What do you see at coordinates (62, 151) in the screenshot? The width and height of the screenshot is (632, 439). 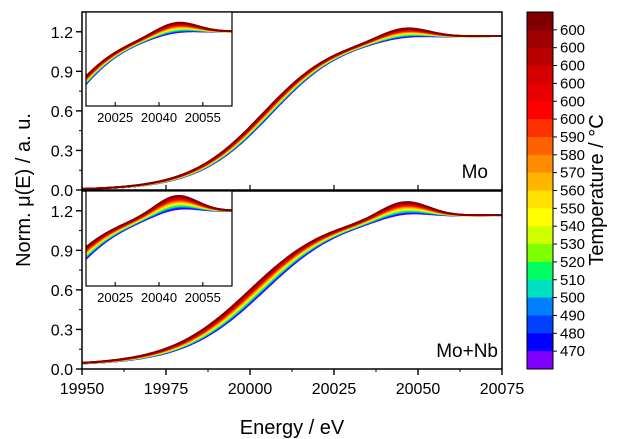 I see `mo-y-tick-label-1: 0.3` at bounding box center [62, 151].